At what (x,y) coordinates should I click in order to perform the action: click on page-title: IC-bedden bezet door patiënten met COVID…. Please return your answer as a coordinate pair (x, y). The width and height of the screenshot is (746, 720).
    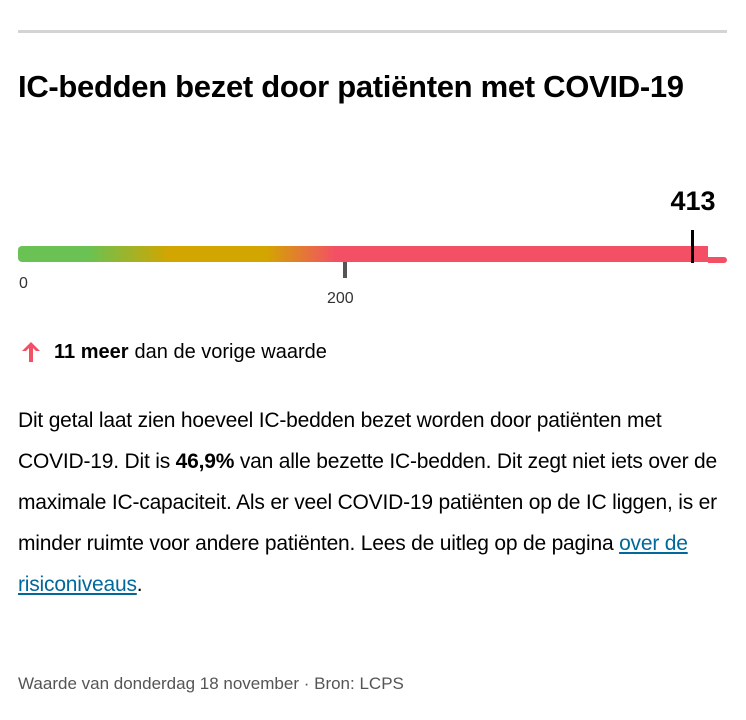
    Looking at the image, I should click on (351, 86).